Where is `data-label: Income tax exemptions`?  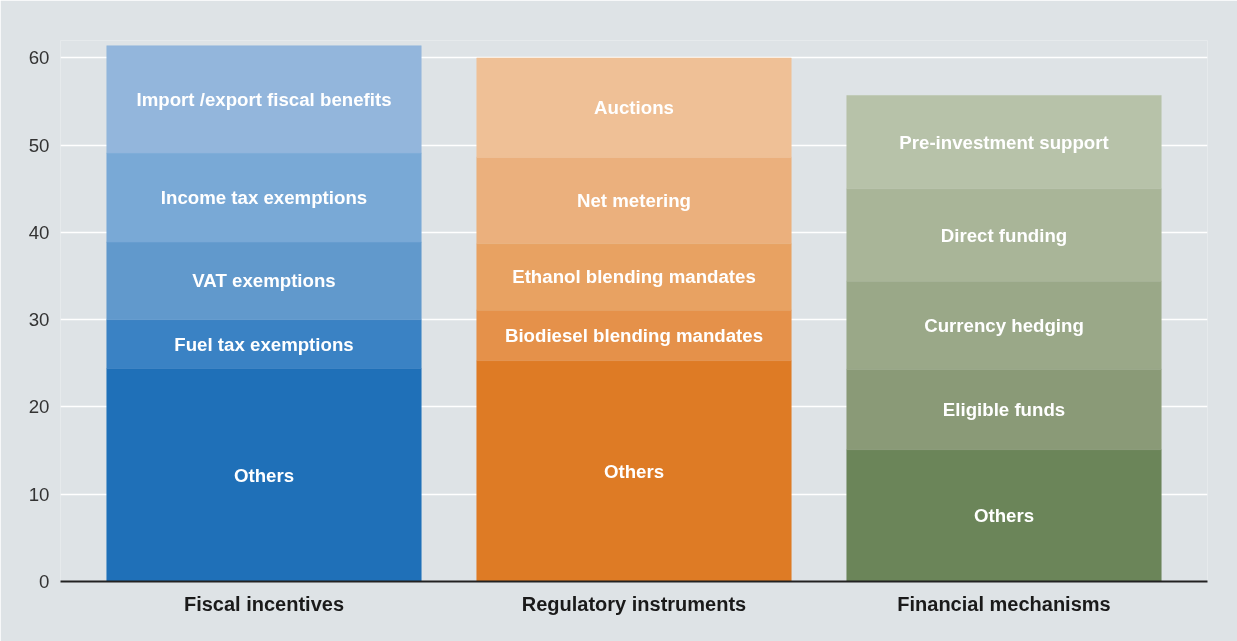
data-label: Income tax exemptions is located at coordinates (264, 198).